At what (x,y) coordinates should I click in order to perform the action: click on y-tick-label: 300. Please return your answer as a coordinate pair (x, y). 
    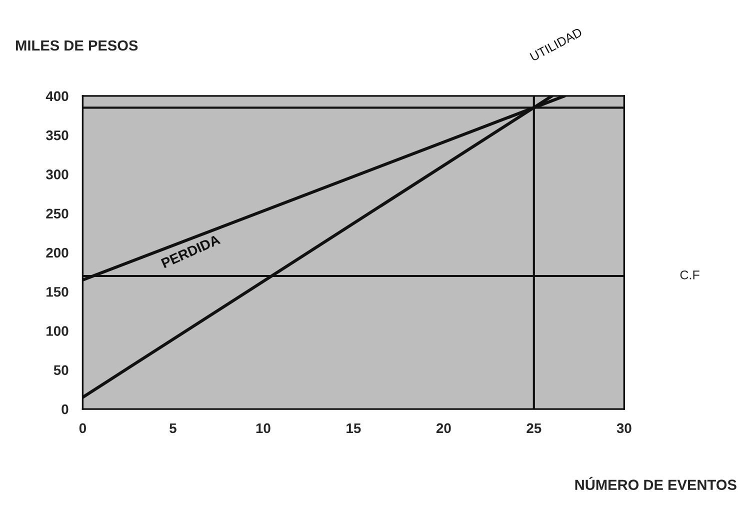
    Looking at the image, I should click on (57, 175).